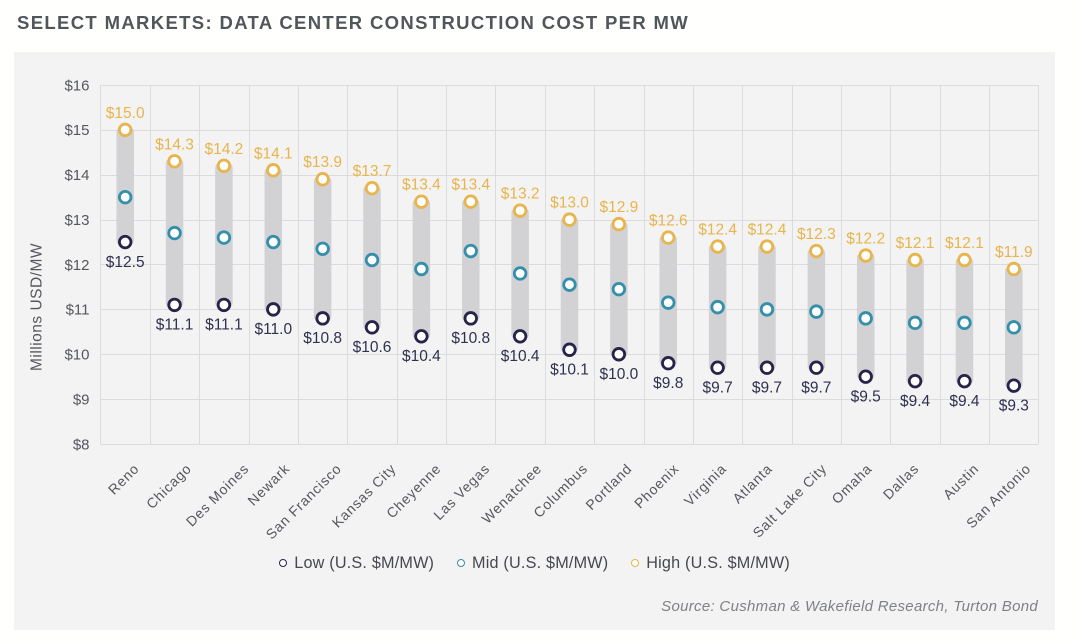 This screenshot has height=643, width=1080. I want to click on svg-text: $12.3, so click(816, 234).